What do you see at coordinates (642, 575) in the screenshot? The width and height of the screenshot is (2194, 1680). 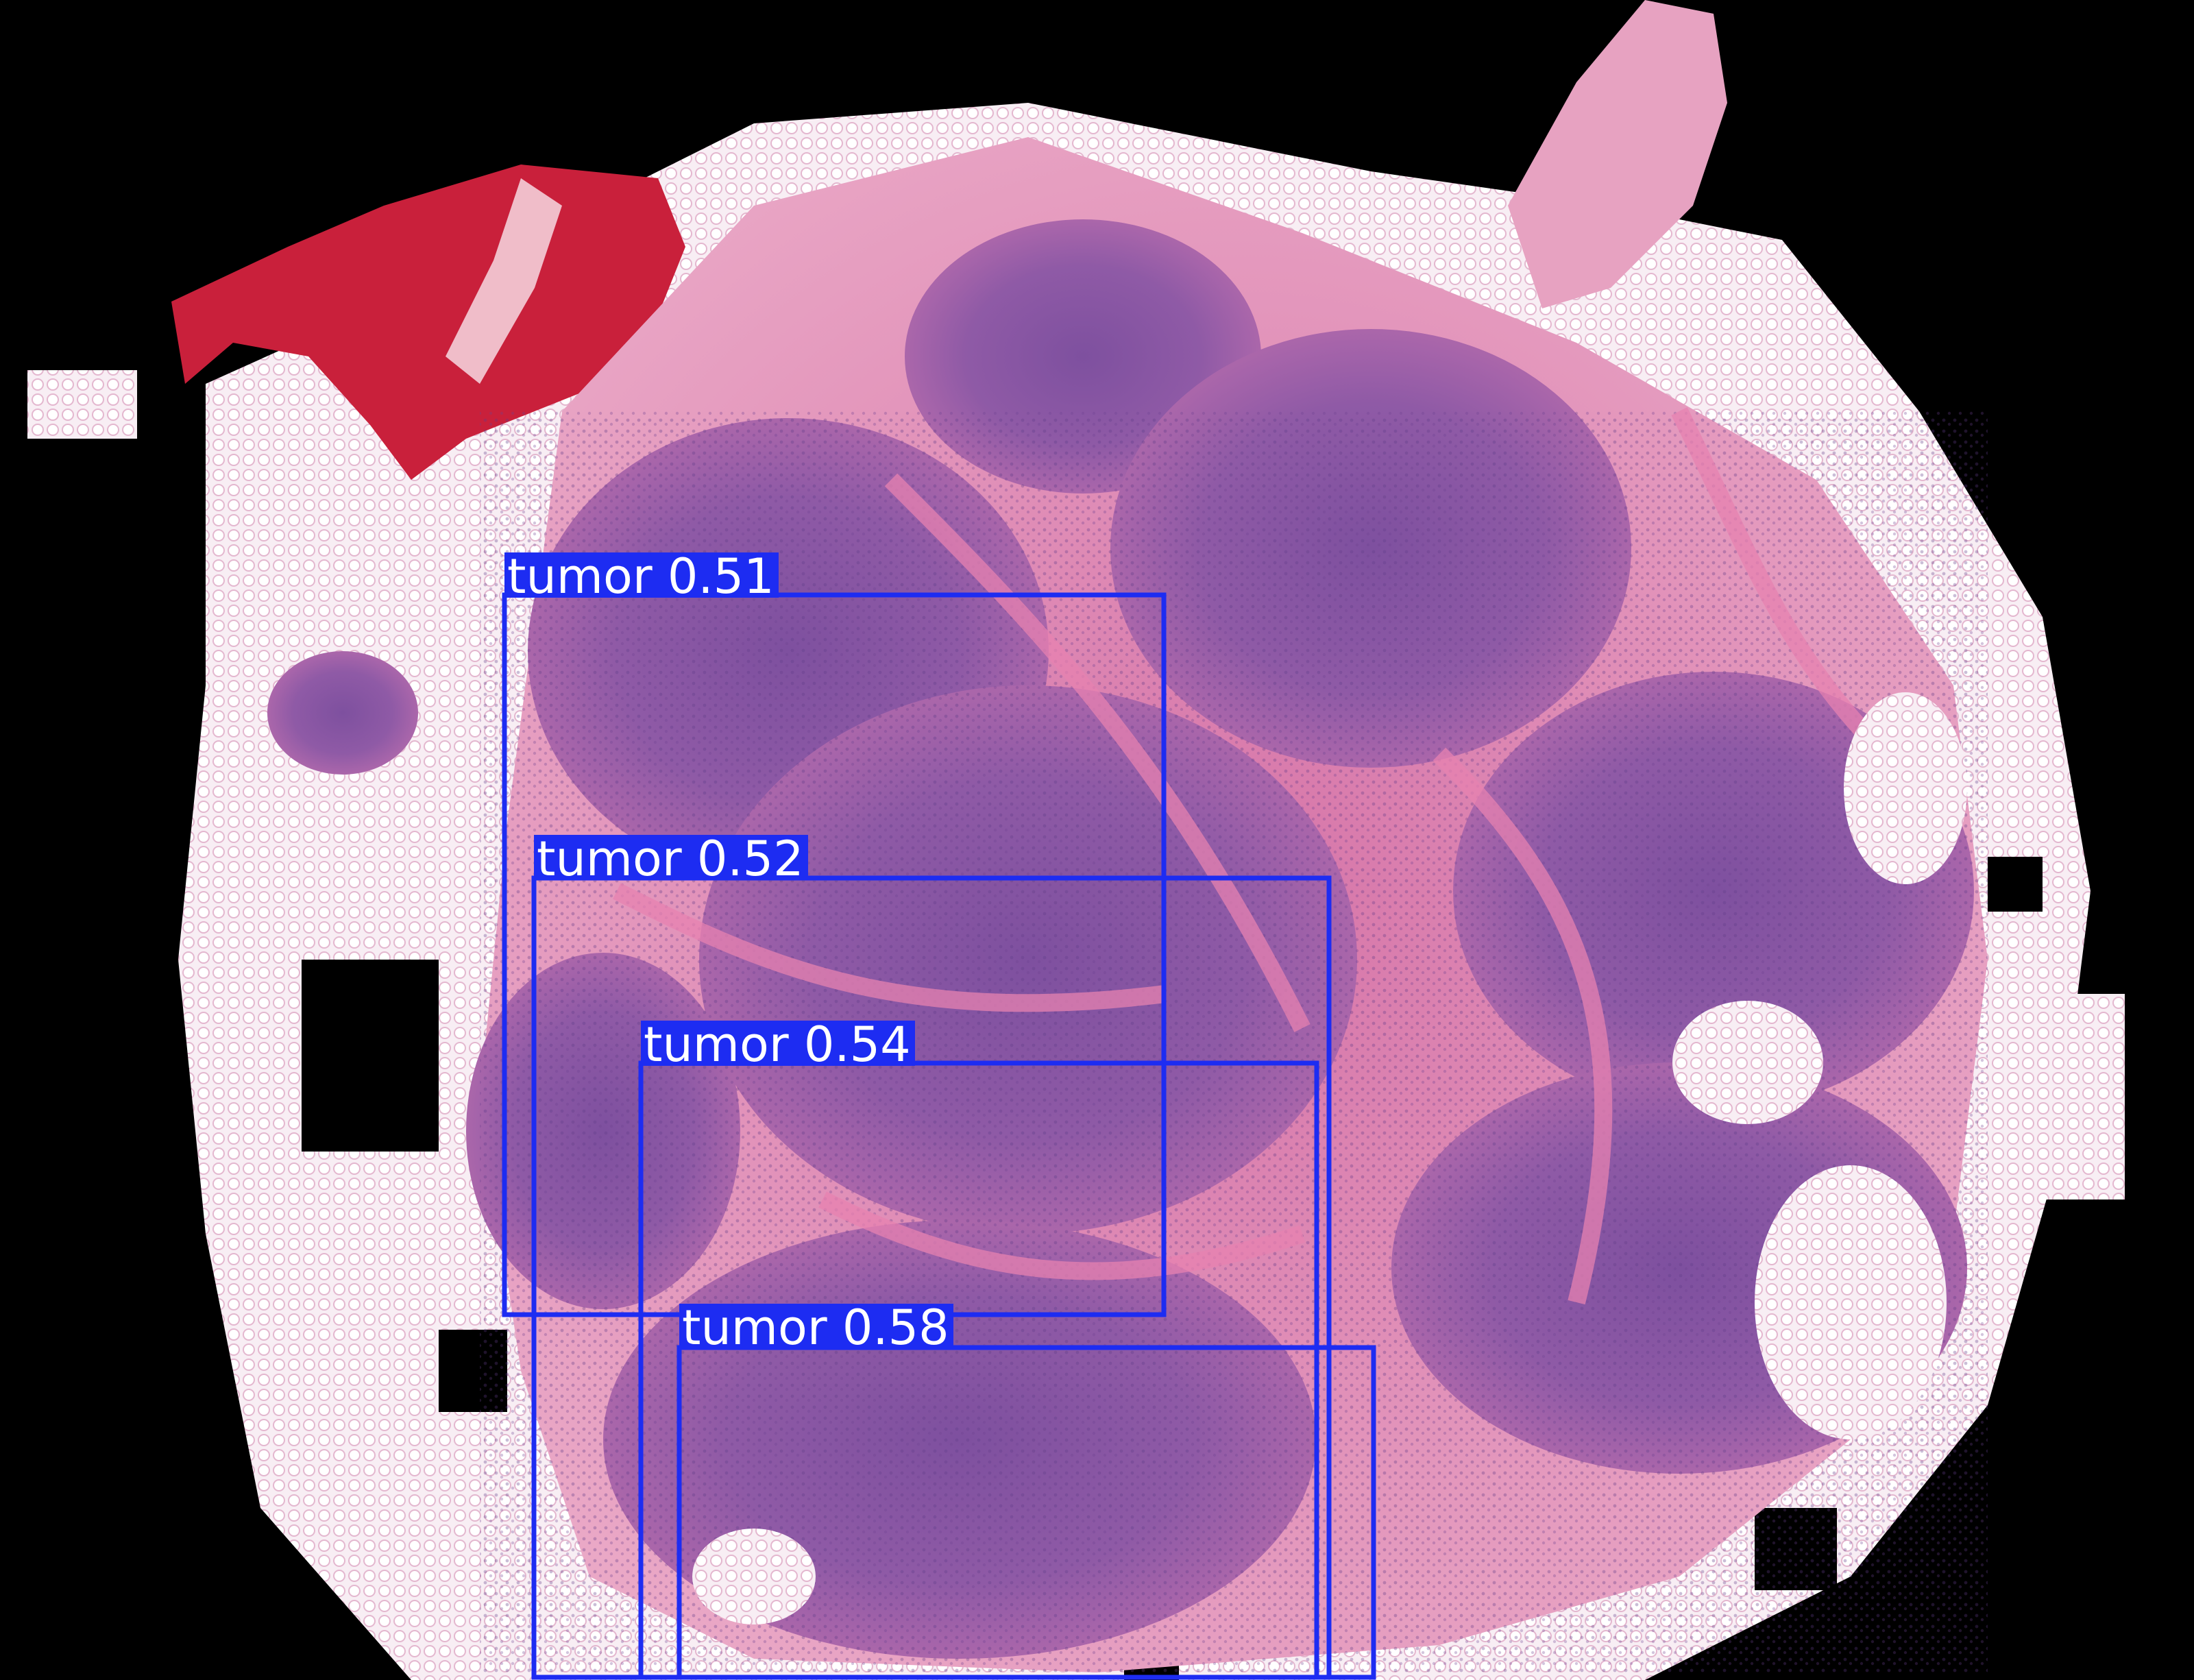 I see `detection-label-1: tumor 0.51` at bounding box center [642, 575].